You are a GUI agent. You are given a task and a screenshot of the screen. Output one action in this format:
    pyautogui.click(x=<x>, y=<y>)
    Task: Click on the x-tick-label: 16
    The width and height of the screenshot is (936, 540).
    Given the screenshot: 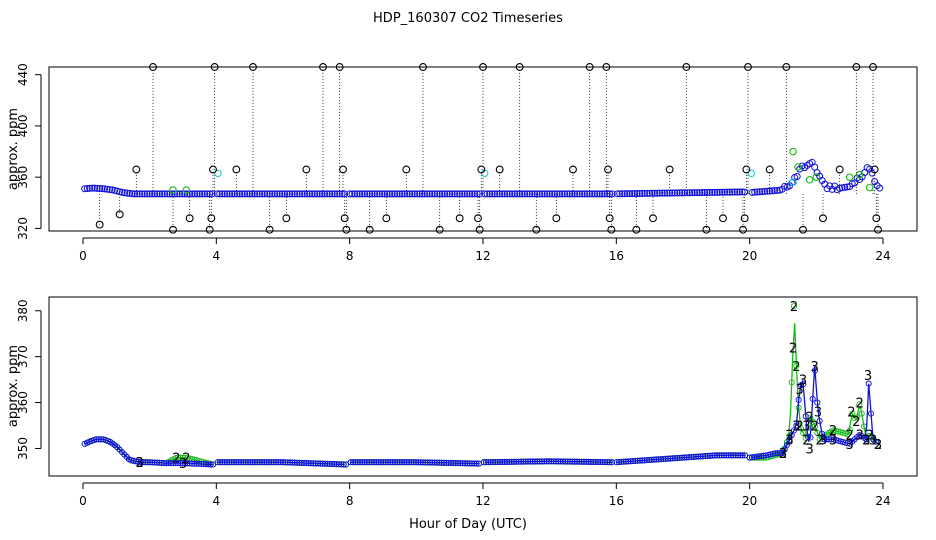 What is the action you would take?
    pyautogui.click(x=616, y=501)
    